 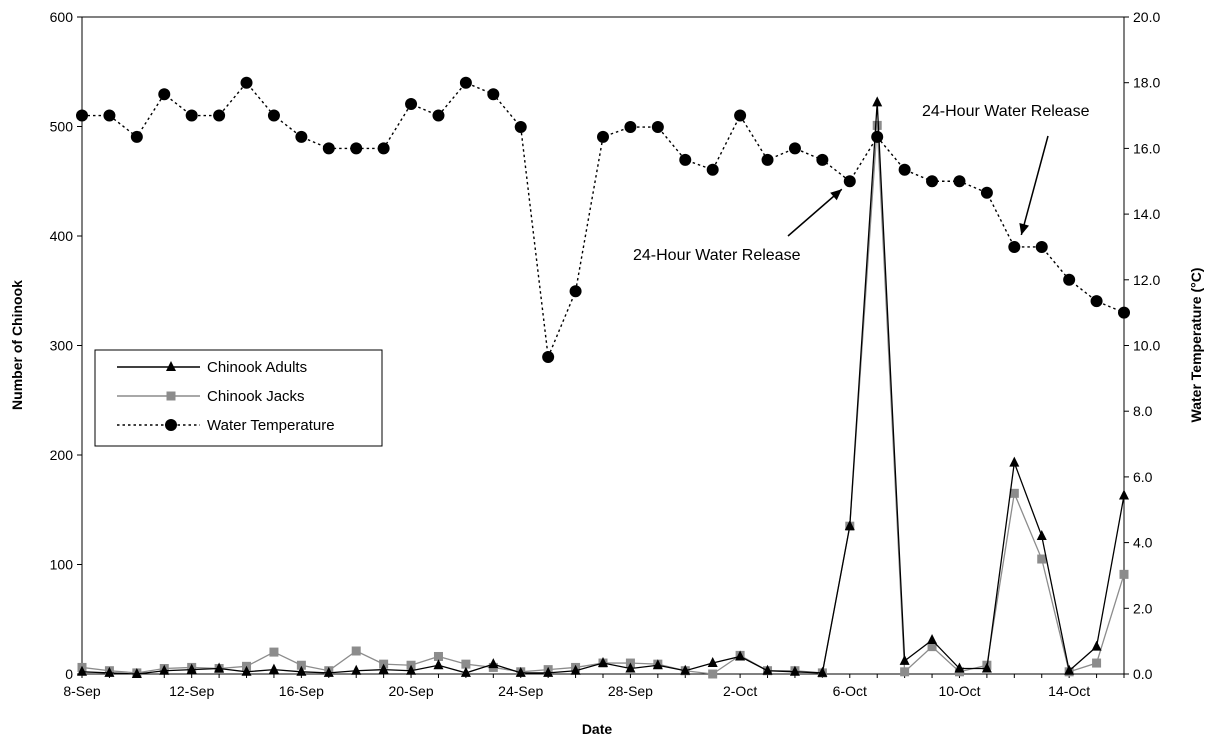 I want to click on right-tick-label: 16.0, so click(x=1146, y=148).